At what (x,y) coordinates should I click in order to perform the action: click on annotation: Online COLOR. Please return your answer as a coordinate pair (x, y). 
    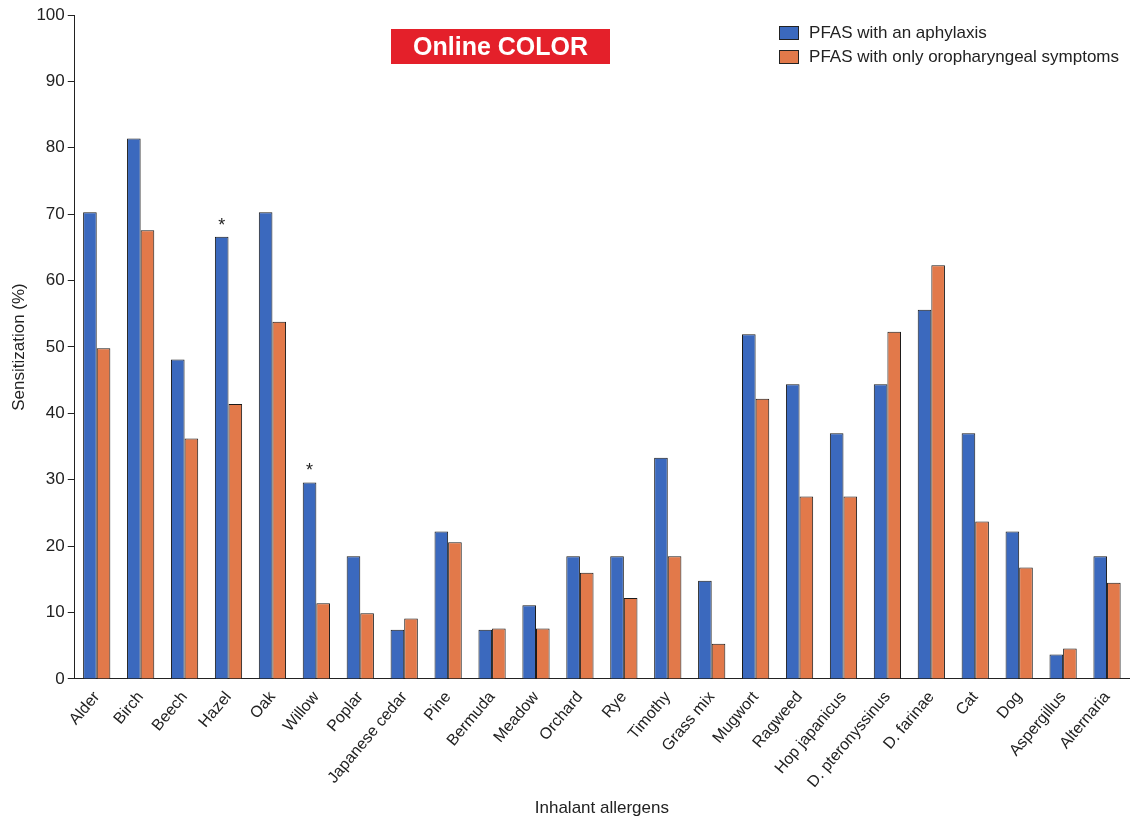
    Looking at the image, I should click on (501, 46).